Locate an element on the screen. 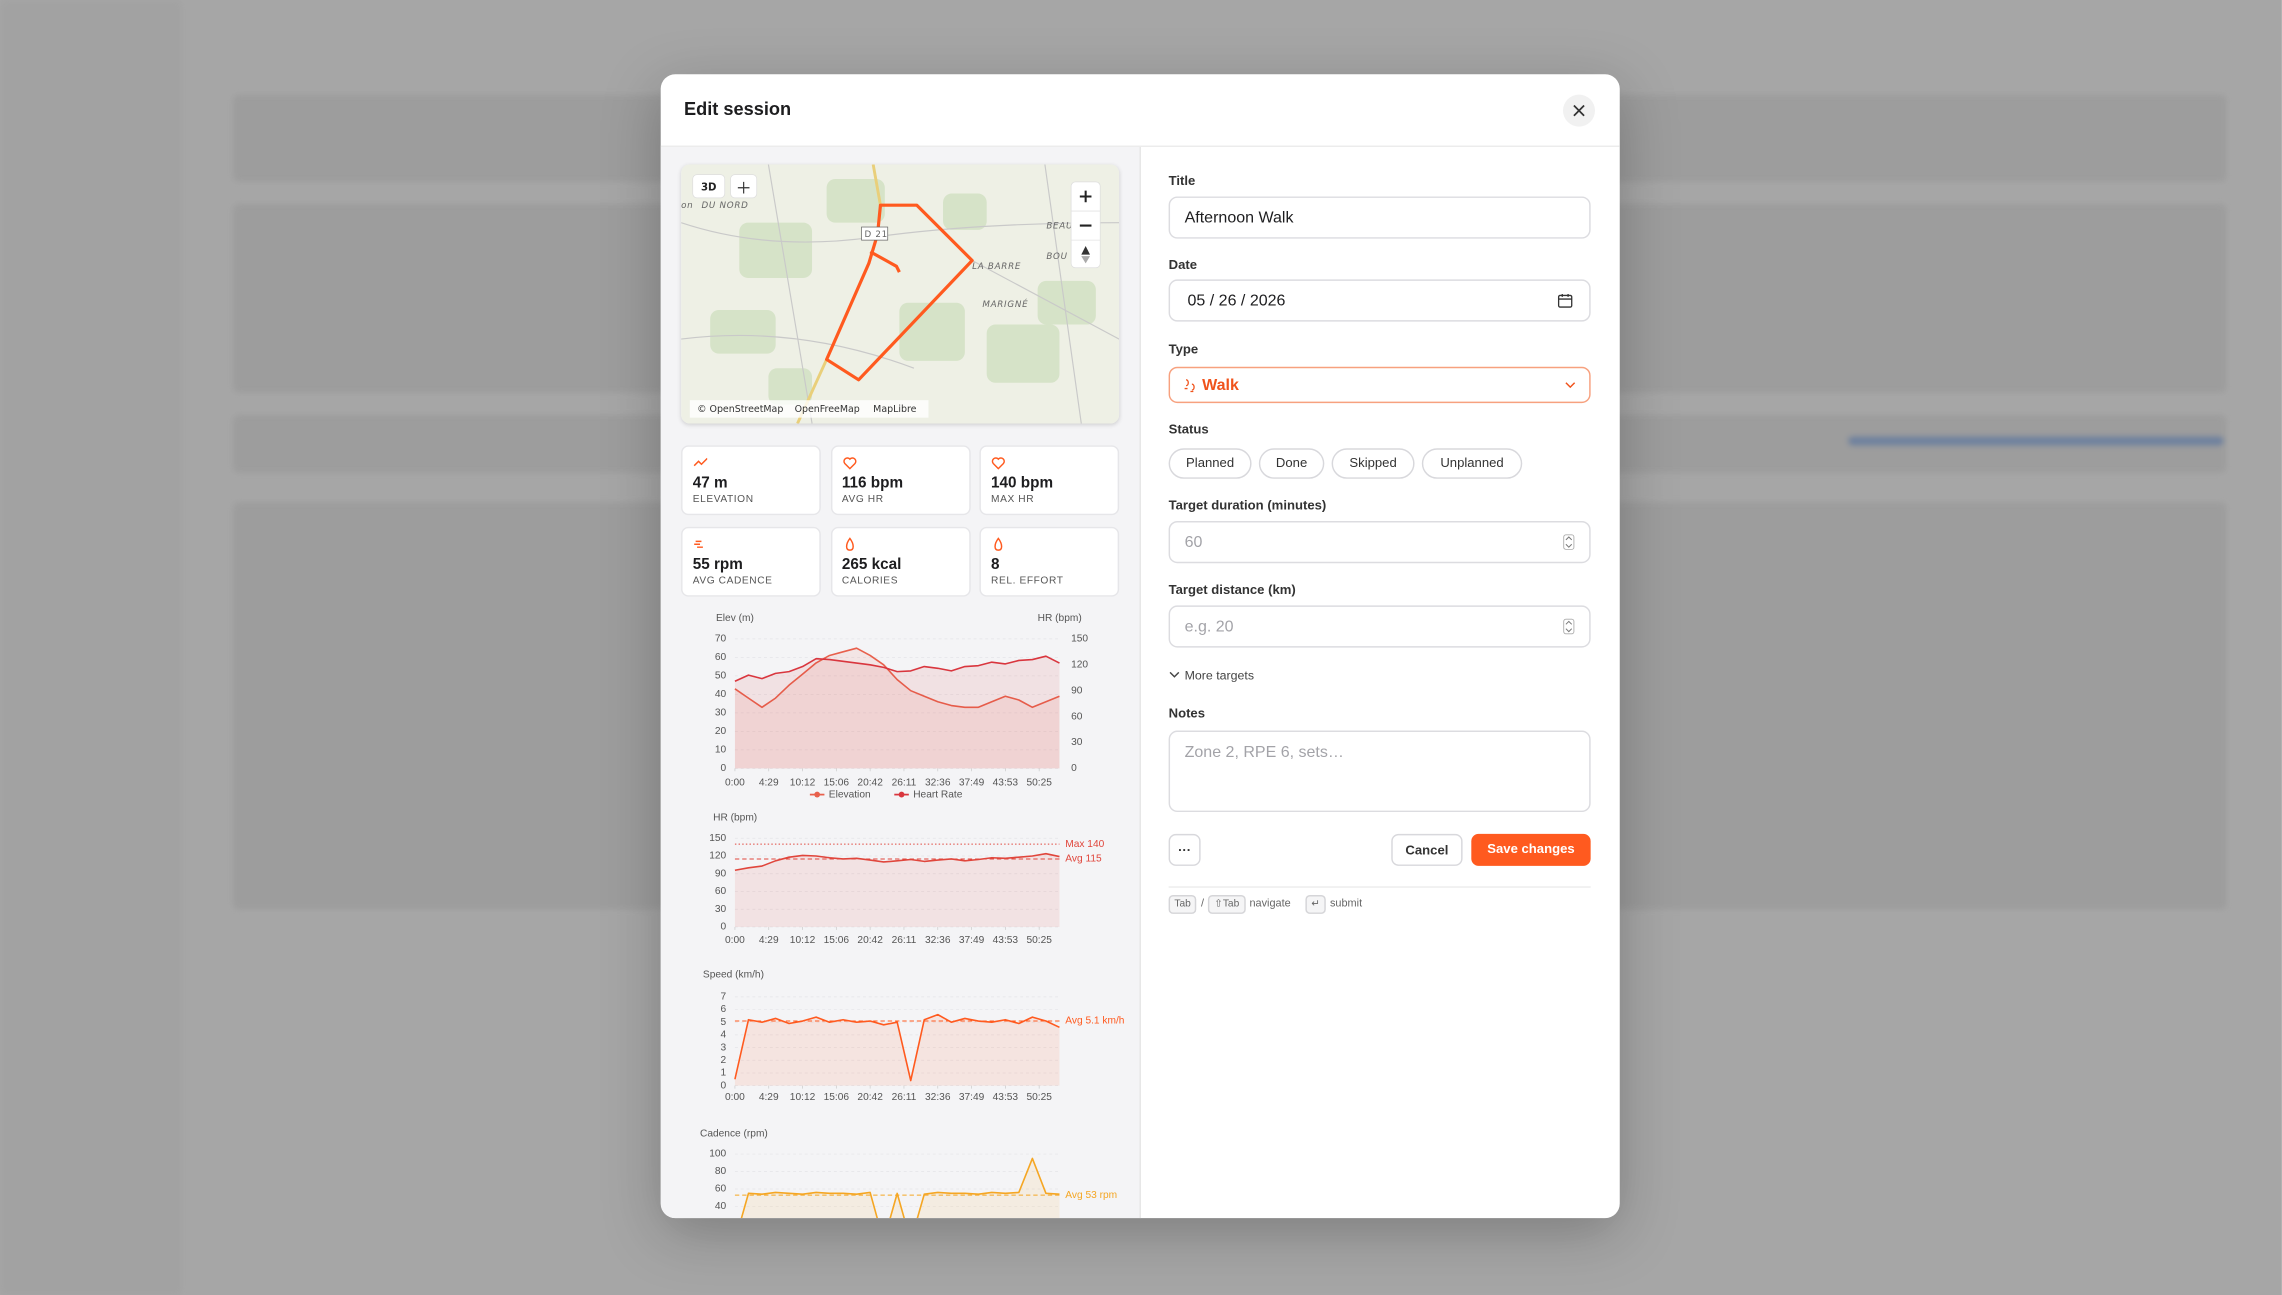 This screenshot has width=2282, height=1295. reference-label: Avg 5.1 km/h is located at coordinates (1094, 1021).